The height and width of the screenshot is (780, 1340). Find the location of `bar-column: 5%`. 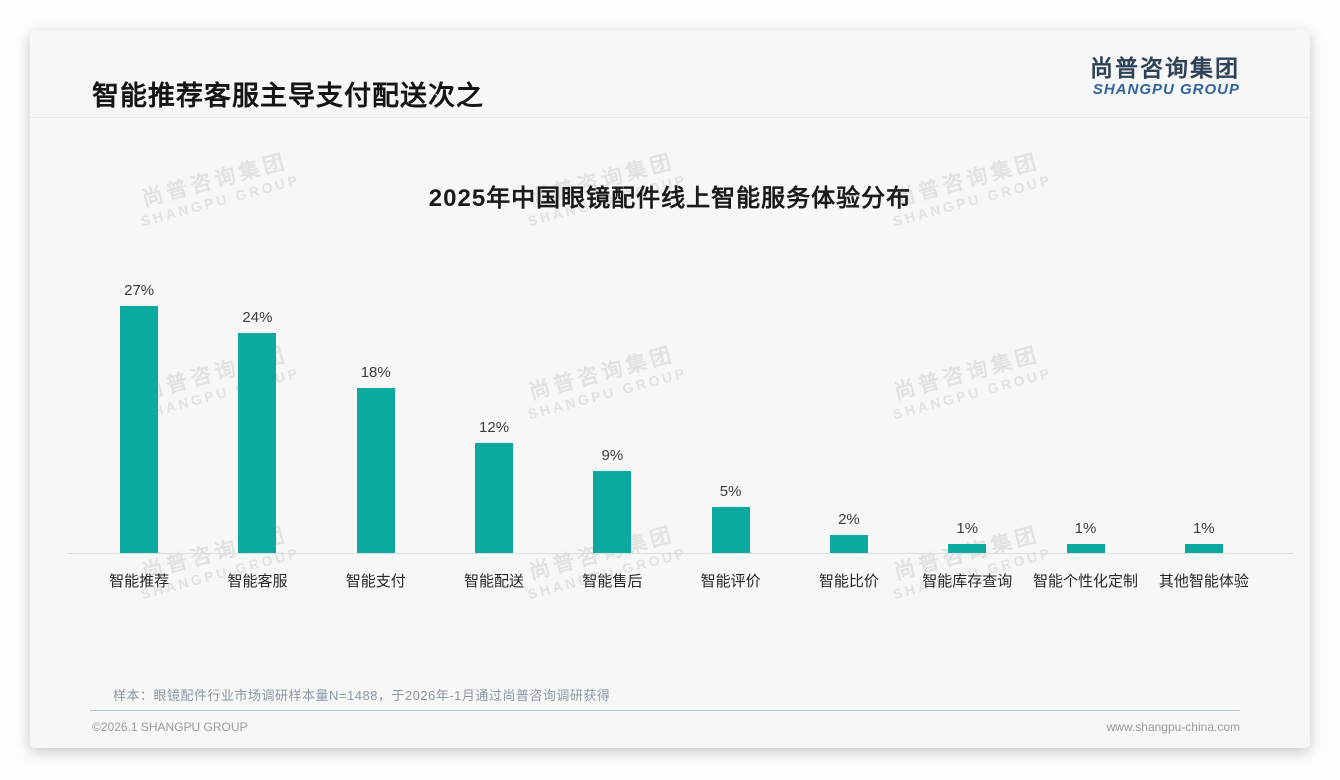

bar-column: 5% is located at coordinates (730, 518).